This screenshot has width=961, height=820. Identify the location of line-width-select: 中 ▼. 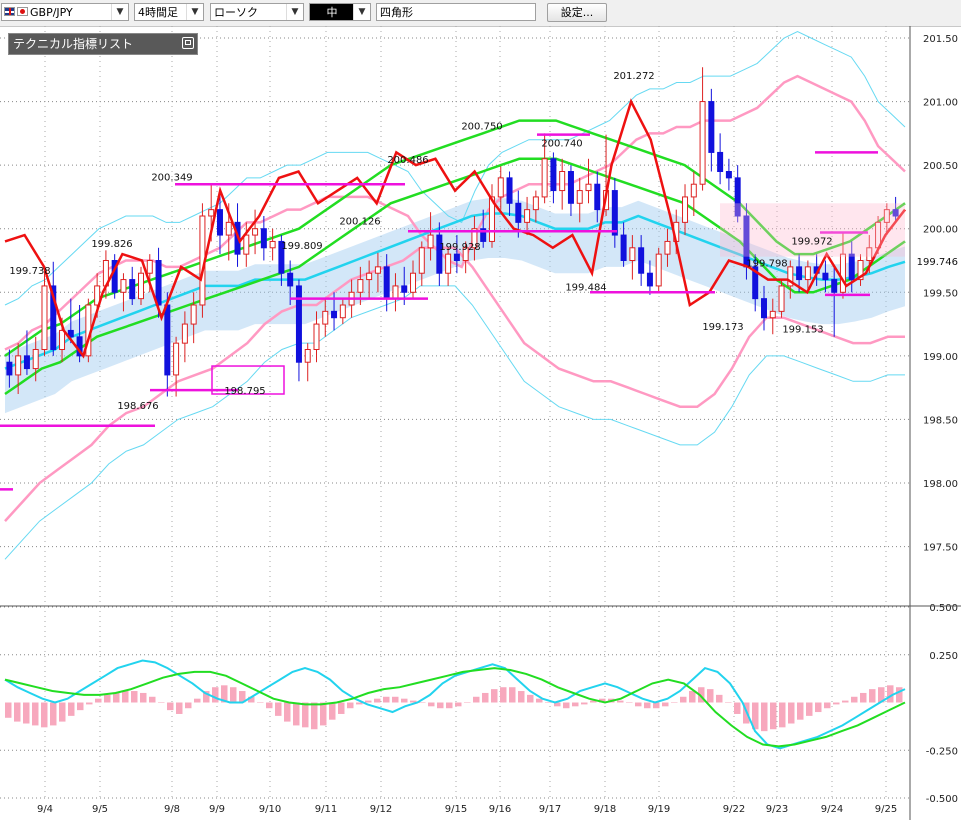
(340, 12).